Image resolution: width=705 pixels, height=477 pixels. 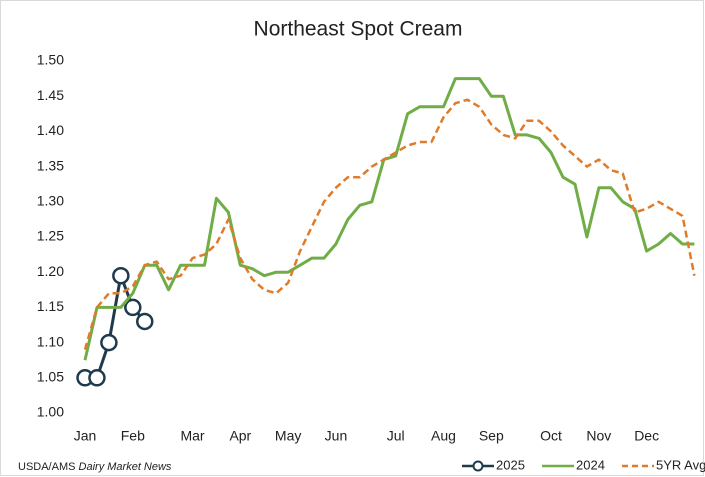 What do you see at coordinates (50, 412) in the screenshot?
I see `y-tick-label: 1.00` at bounding box center [50, 412].